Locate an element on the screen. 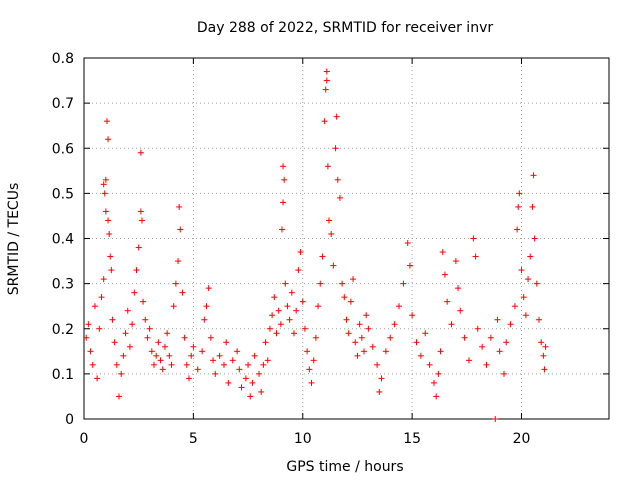 The image size is (640, 480). y-tick-label: 0 is located at coordinates (69, 420).